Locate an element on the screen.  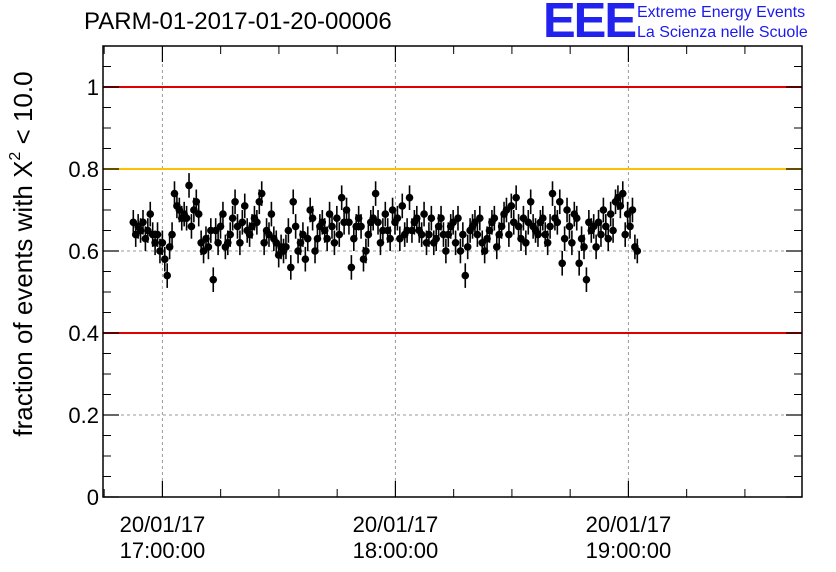
y-tick-labels: 0 0.2 0.4 0.6 0.8 1 is located at coordinates (83, 292).